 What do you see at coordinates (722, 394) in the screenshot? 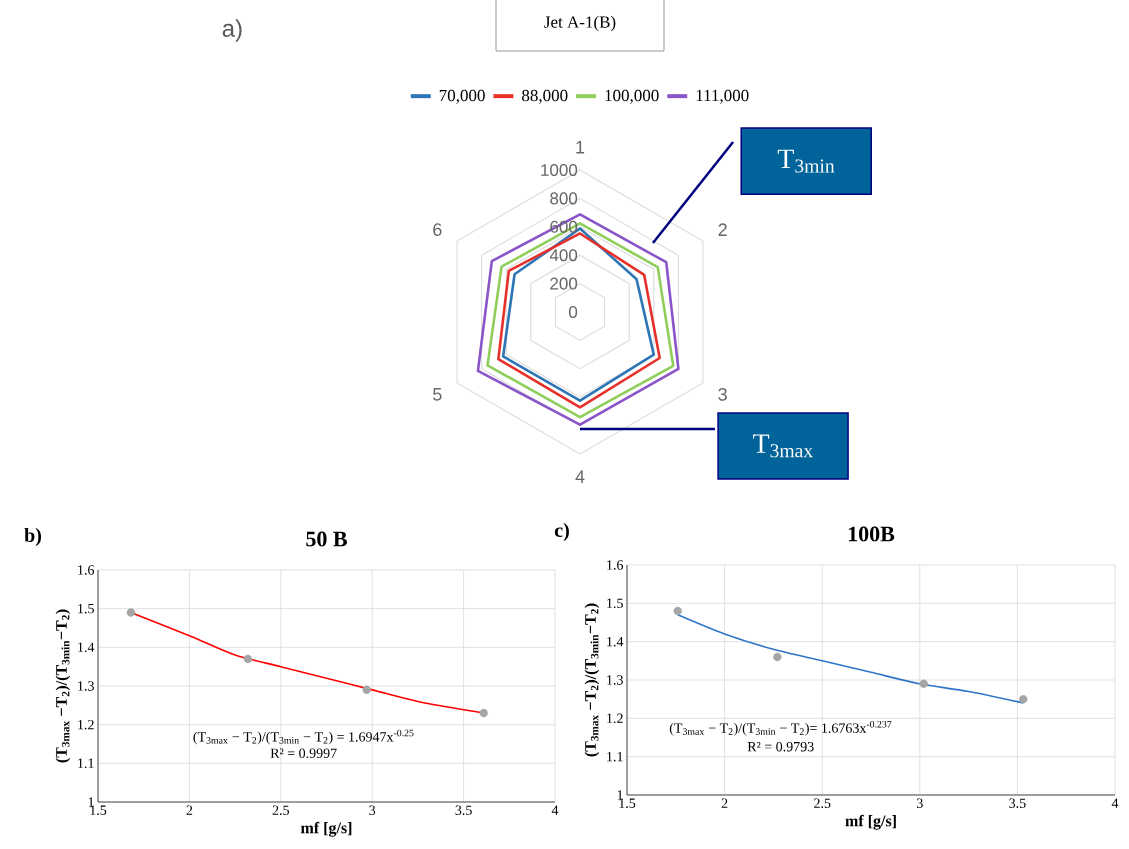
I see `spoke-label: 3` at bounding box center [722, 394].